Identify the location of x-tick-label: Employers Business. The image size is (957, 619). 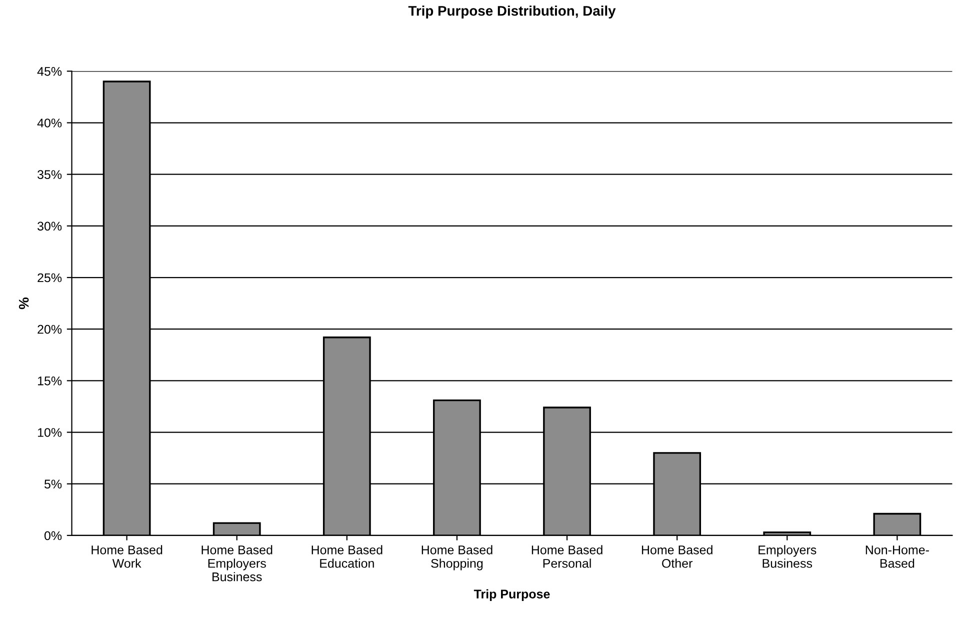
(787, 556).